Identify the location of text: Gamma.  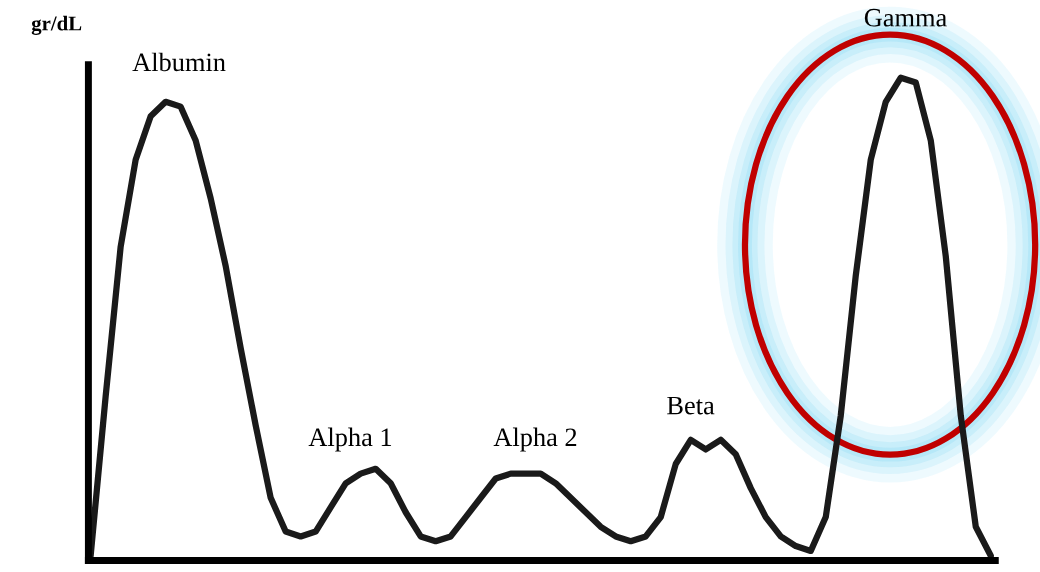
(905, 17).